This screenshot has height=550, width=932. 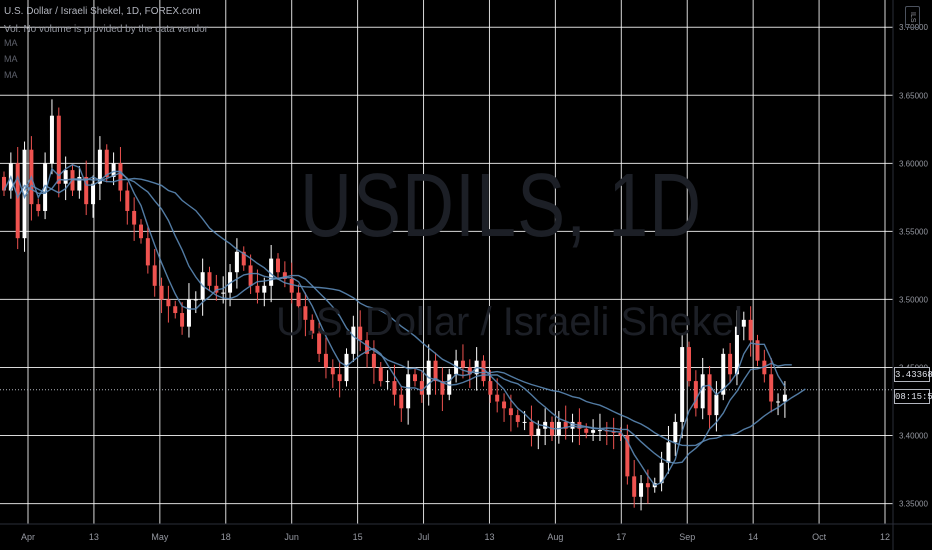 What do you see at coordinates (753, 537) in the screenshot?
I see `x-tick-label: 14` at bounding box center [753, 537].